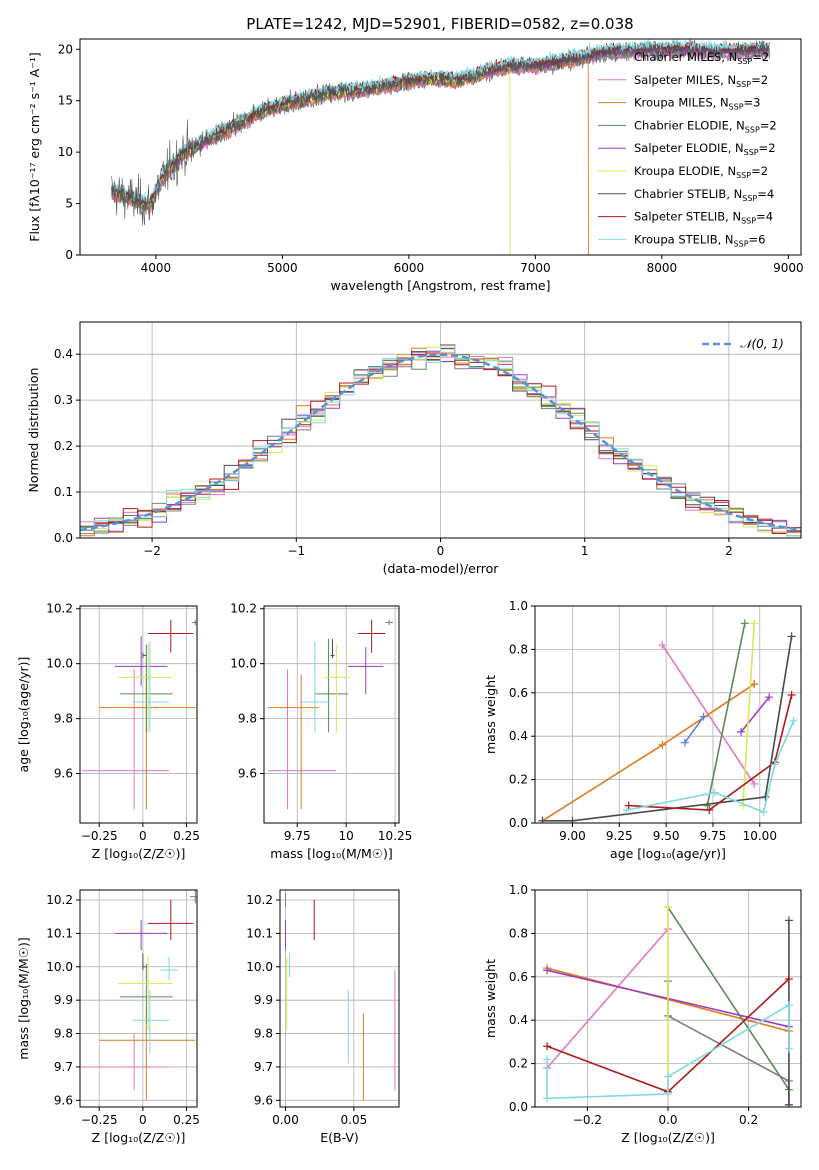 The height and width of the screenshot is (1170, 819). Describe the element at coordinates (662, 268) in the screenshot. I see `x-tick-label: 8000` at that location.